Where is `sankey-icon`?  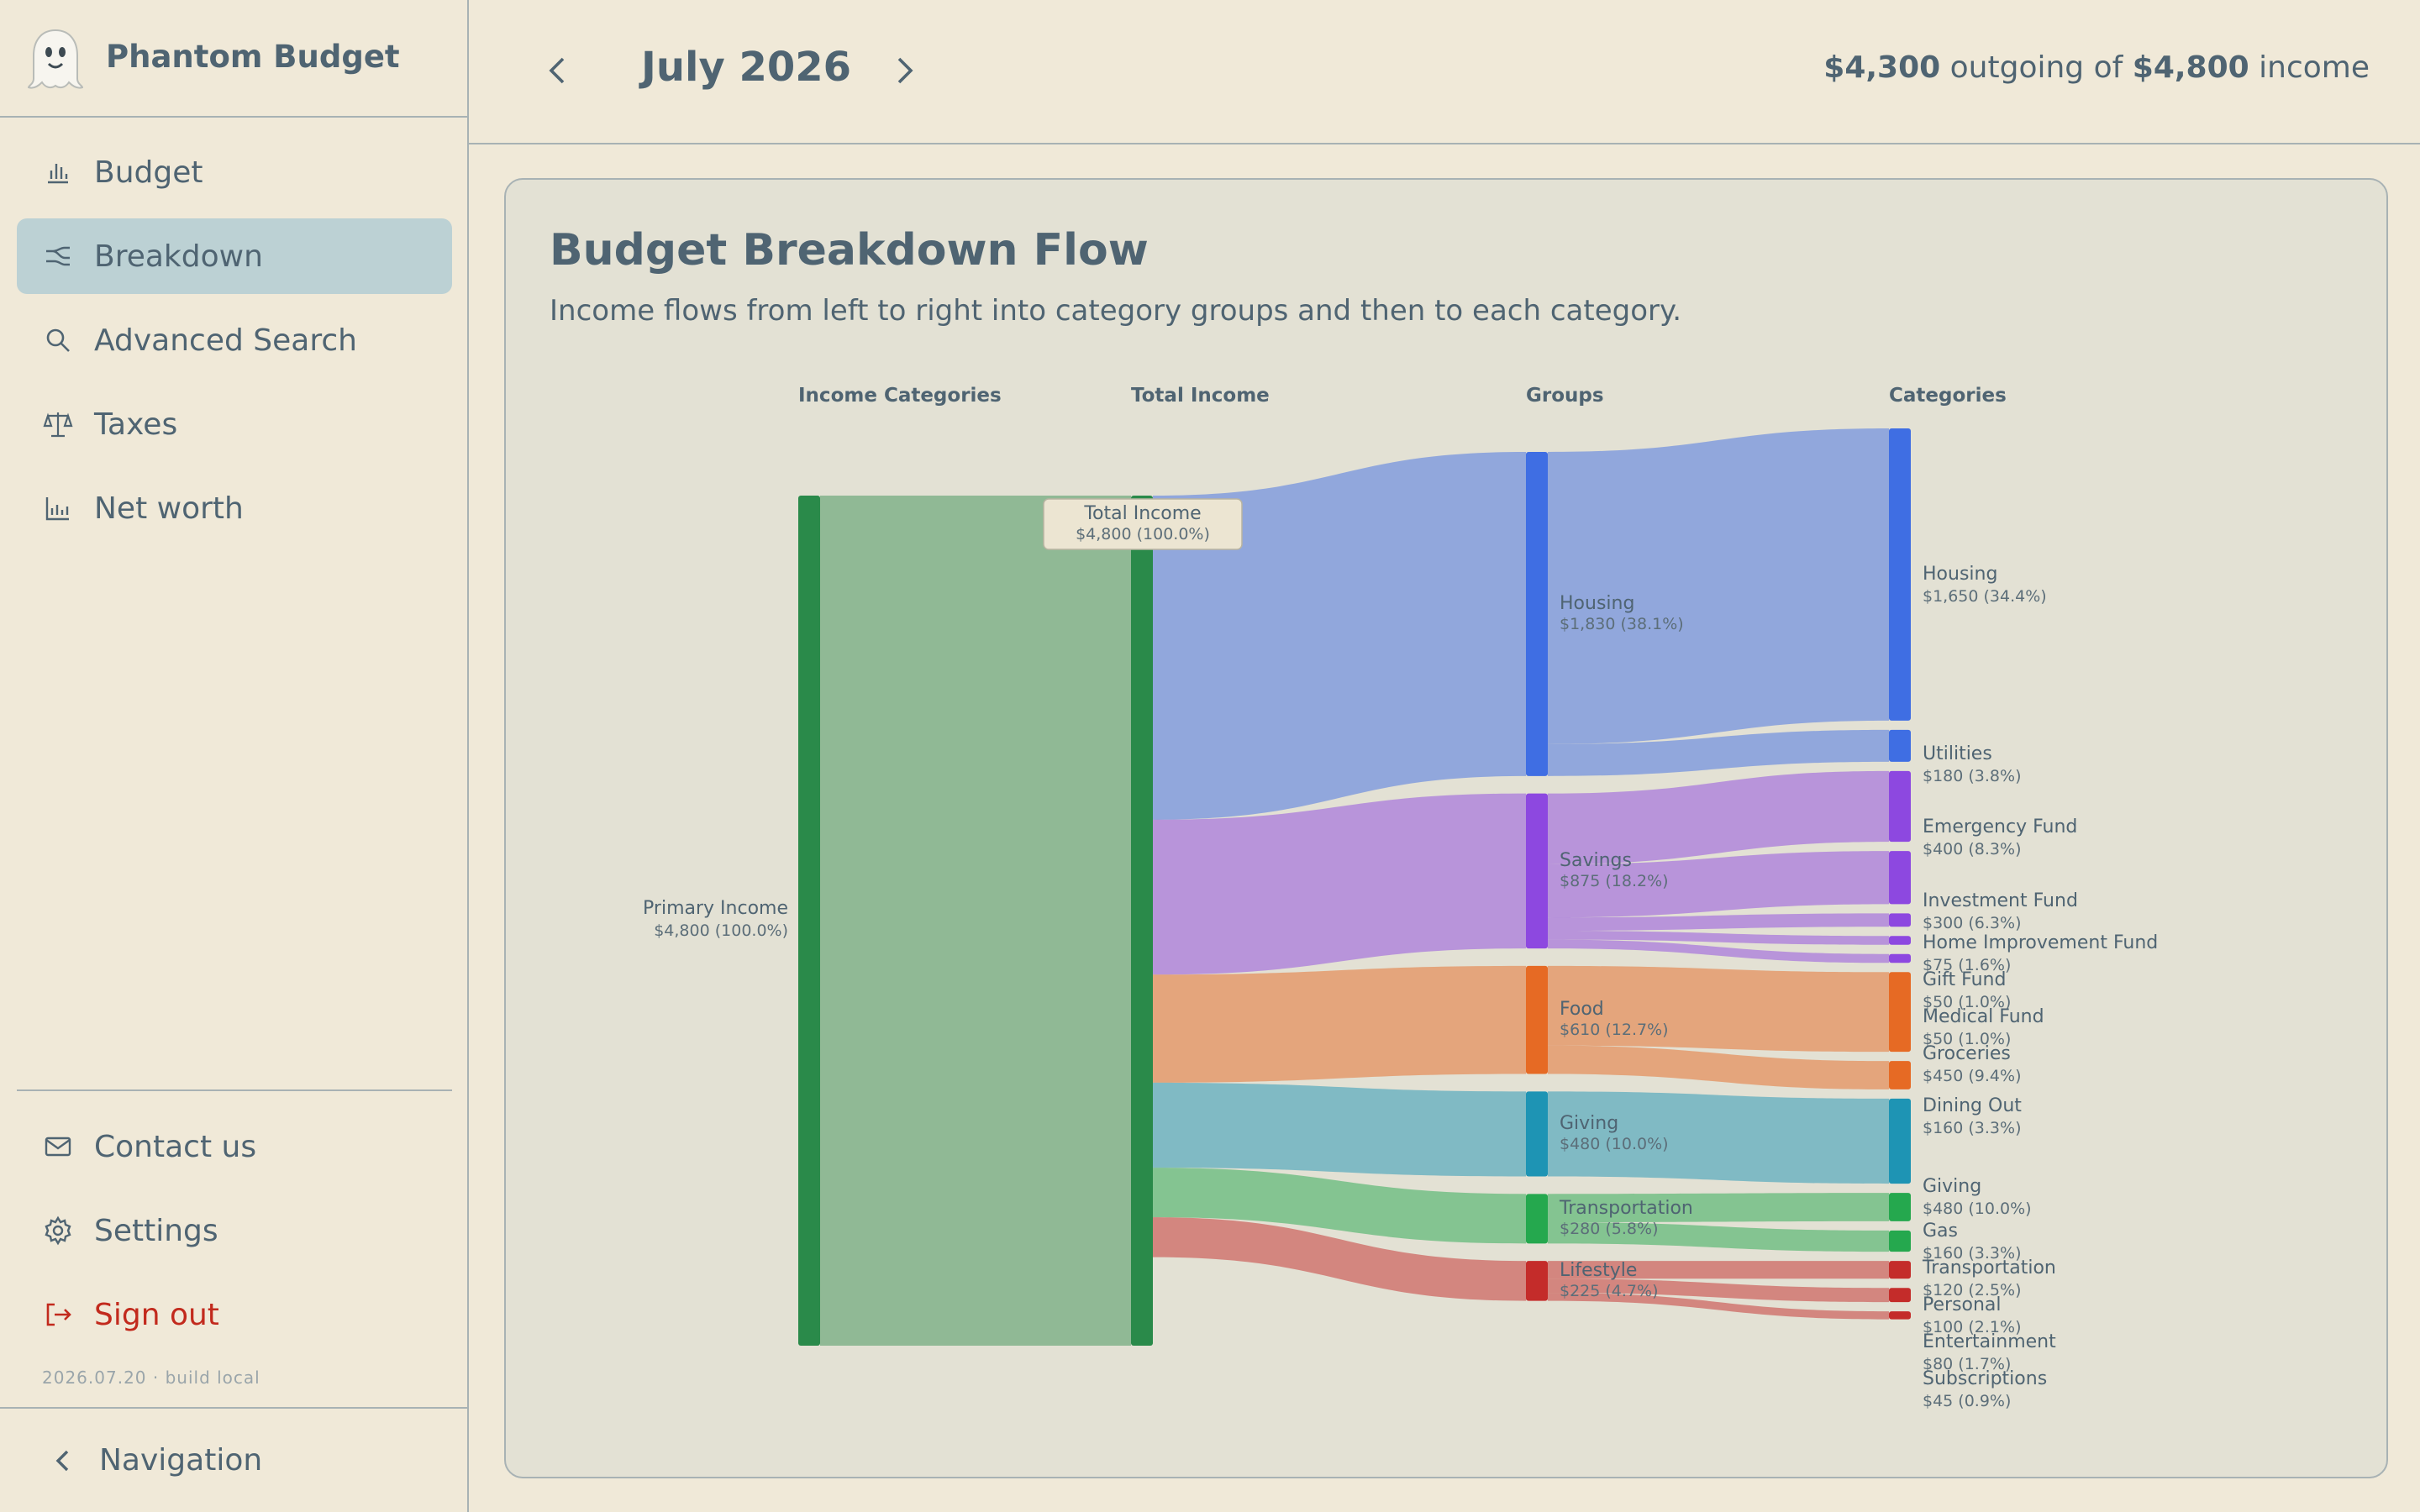 sankey-icon is located at coordinates (58, 256).